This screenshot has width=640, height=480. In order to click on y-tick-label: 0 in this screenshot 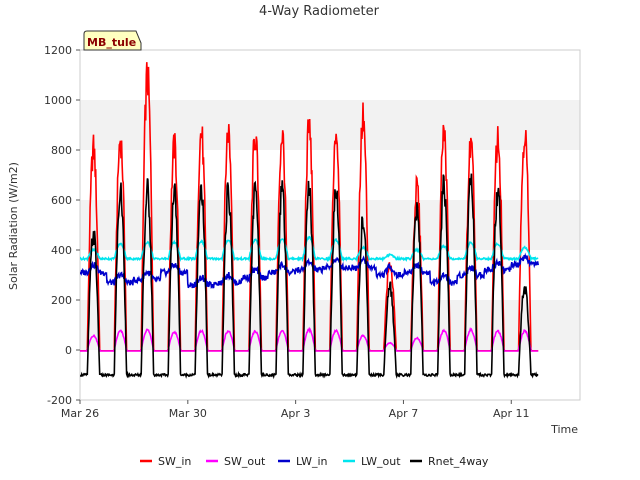, I will do `click(68, 350)`.